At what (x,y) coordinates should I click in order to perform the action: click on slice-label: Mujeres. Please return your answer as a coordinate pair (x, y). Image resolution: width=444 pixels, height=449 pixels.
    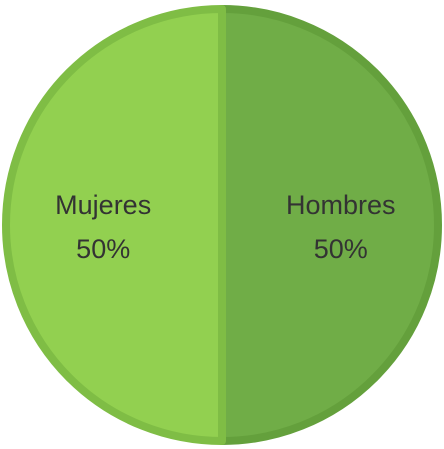
    Looking at the image, I should click on (103, 205).